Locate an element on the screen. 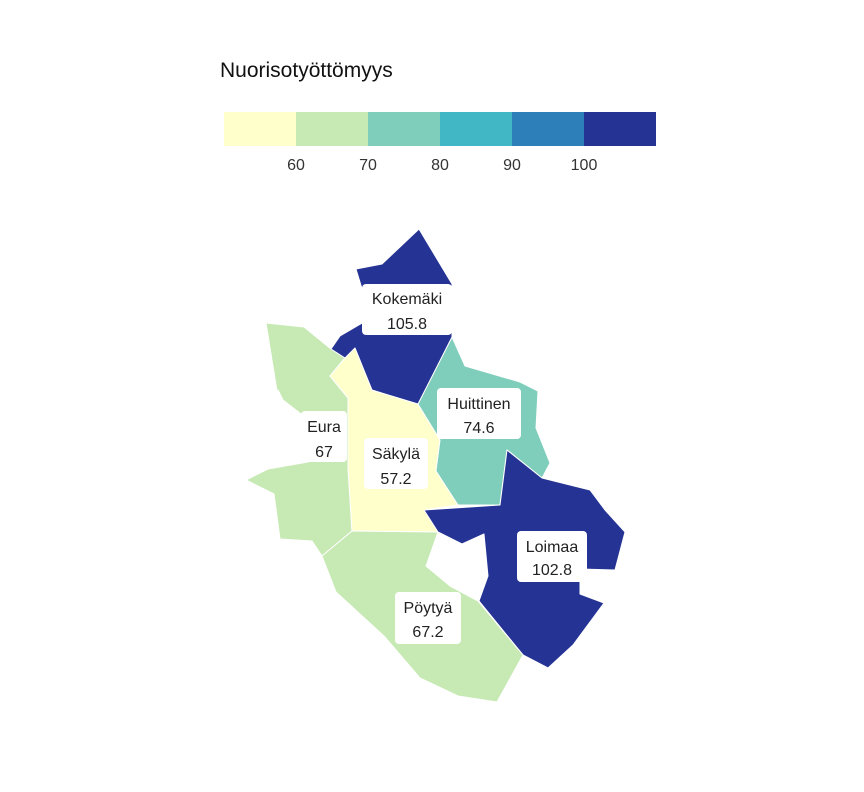 This screenshot has height=792, width=864. legend-tick-90: 90 is located at coordinates (512, 165).